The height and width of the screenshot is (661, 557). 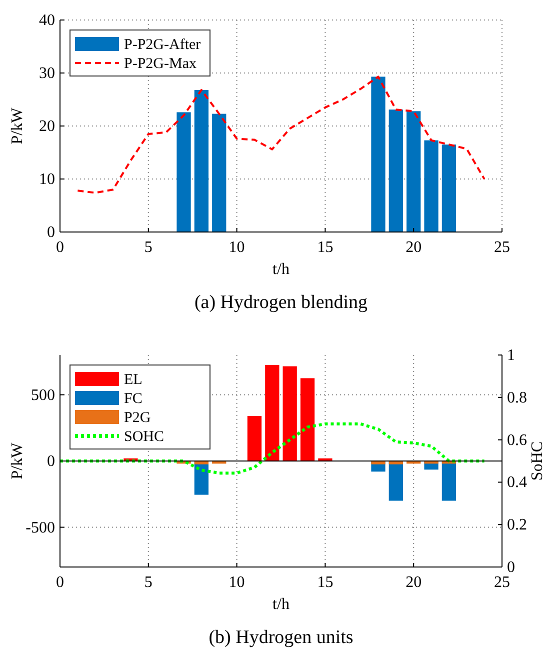 I want to click on y2-tick-label: 0.8, so click(x=517, y=397).